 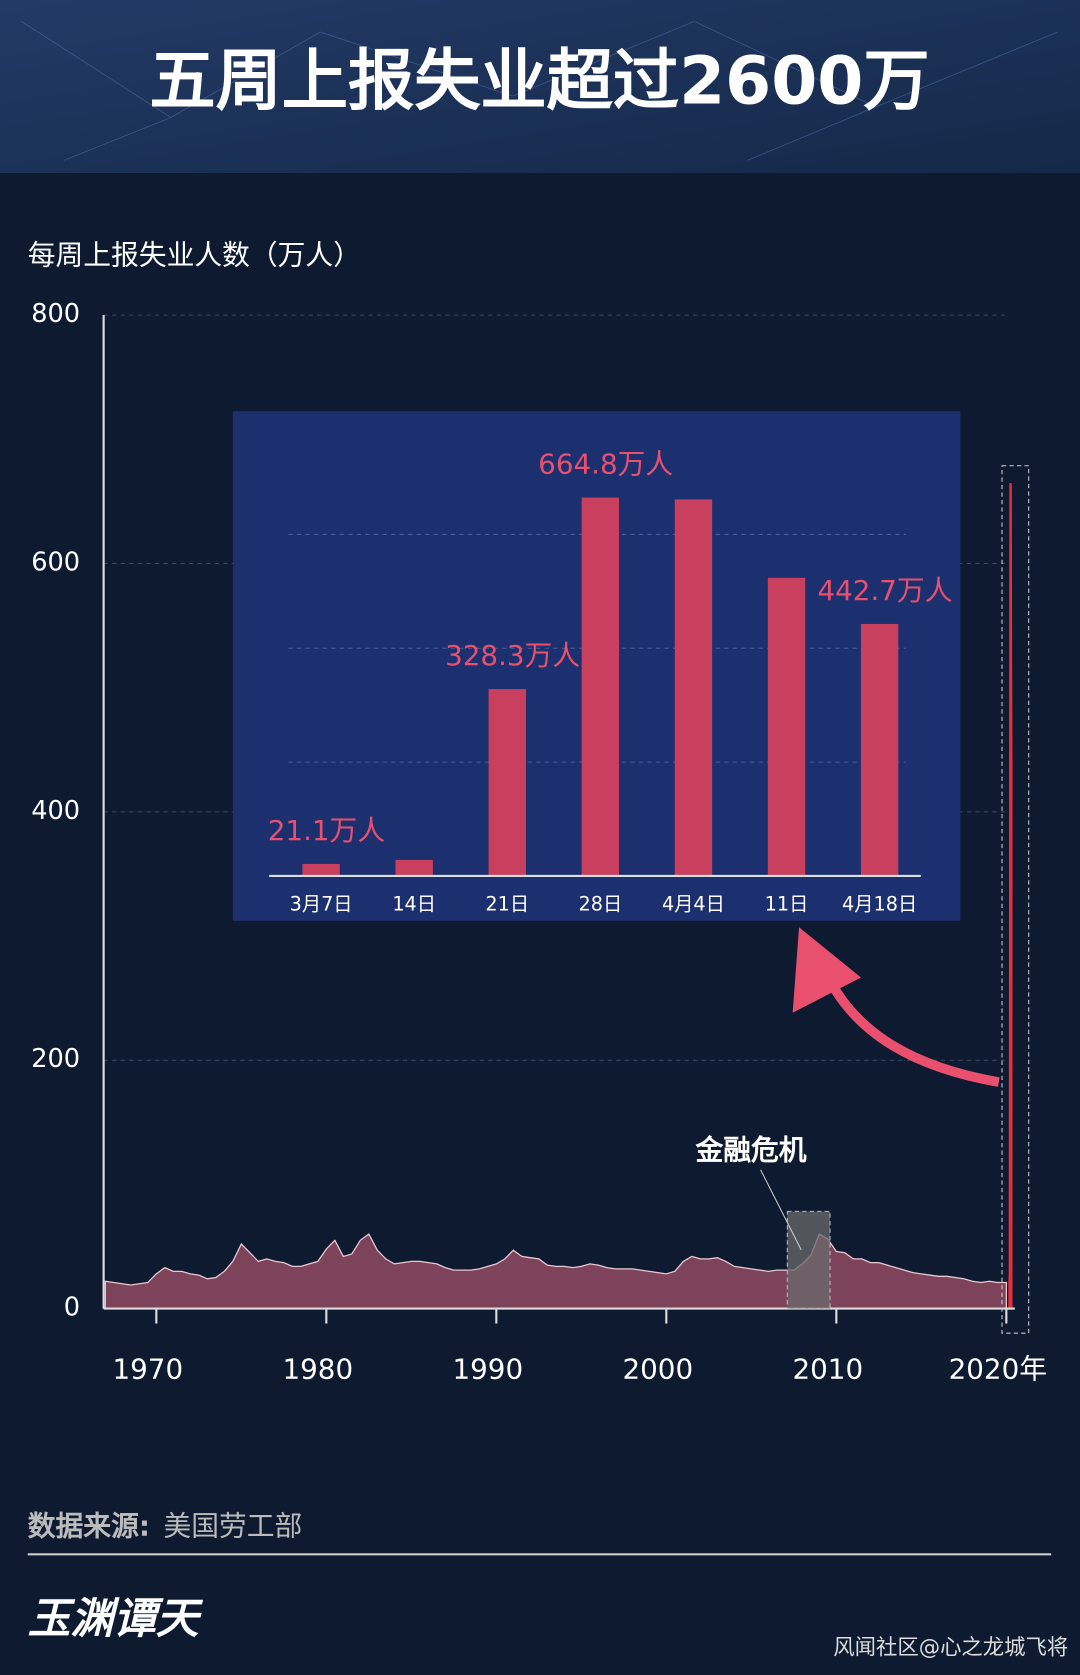 What do you see at coordinates (507, 903) in the screenshot?
I see `x-tick-label: 21日` at bounding box center [507, 903].